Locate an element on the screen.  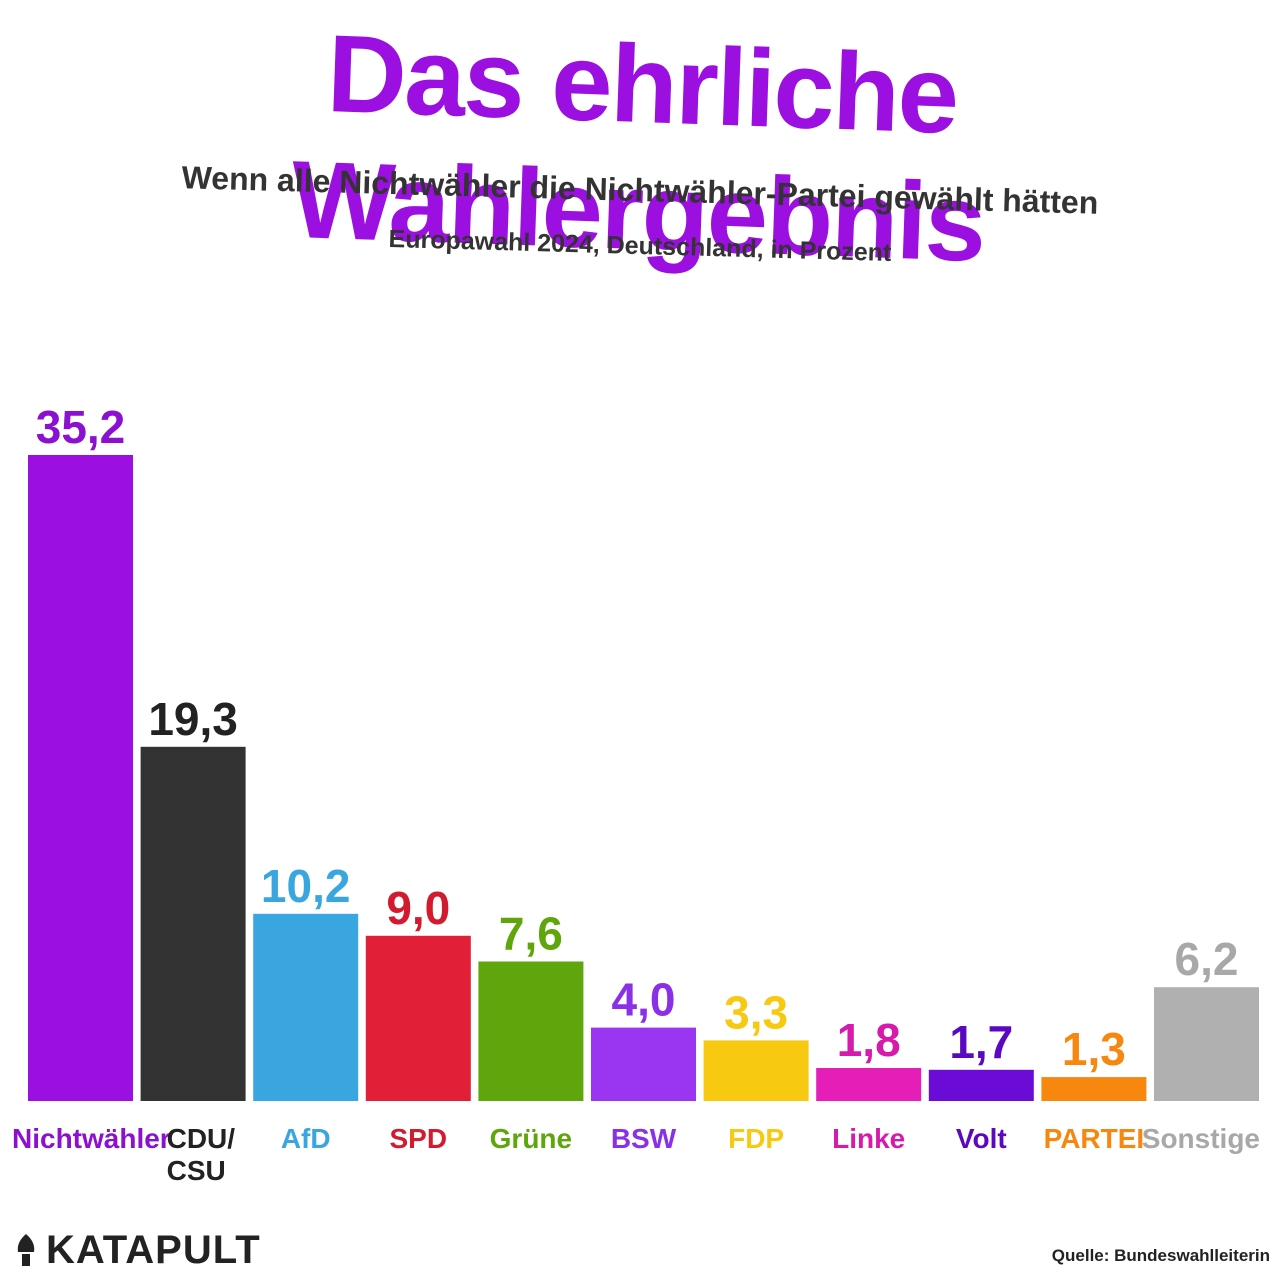
value-label-8: 1,7 is located at coordinates (981, 1042).